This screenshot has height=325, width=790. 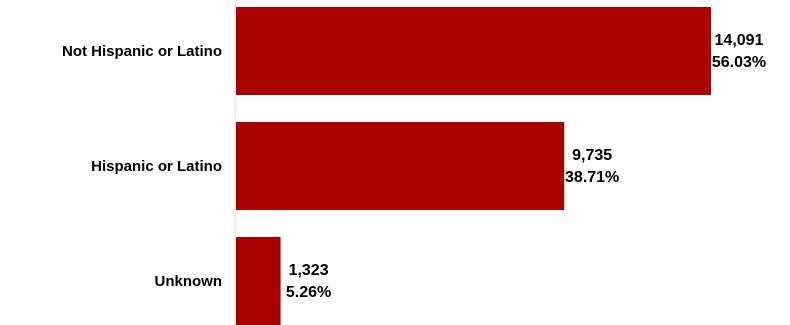 What do you see at coordinates (739, 62) in the screenshot?
I see `percent-label-not-hispanic-or-latino: 56.03%` at bounding box center [739, 62].